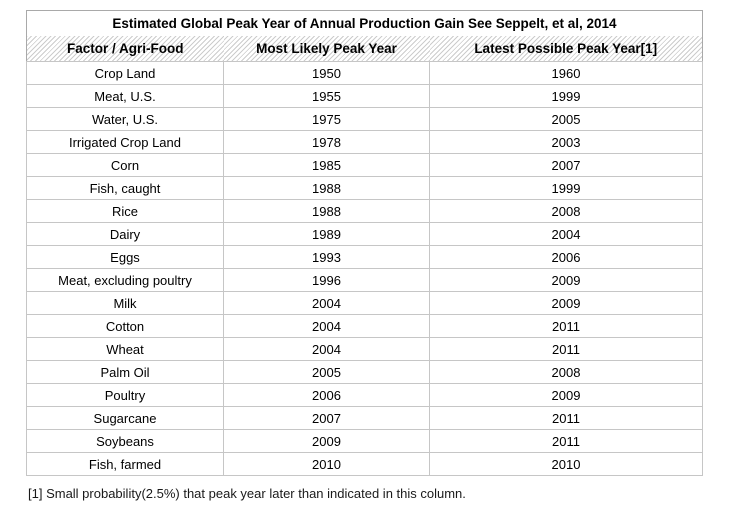 Image resolution: width=729 pixels, height=520 pixels. What do you see at coordinates (326, 464) in the screenshot?
I see `most-likely-year-cell: 2010` at bounding box center [326, 464].